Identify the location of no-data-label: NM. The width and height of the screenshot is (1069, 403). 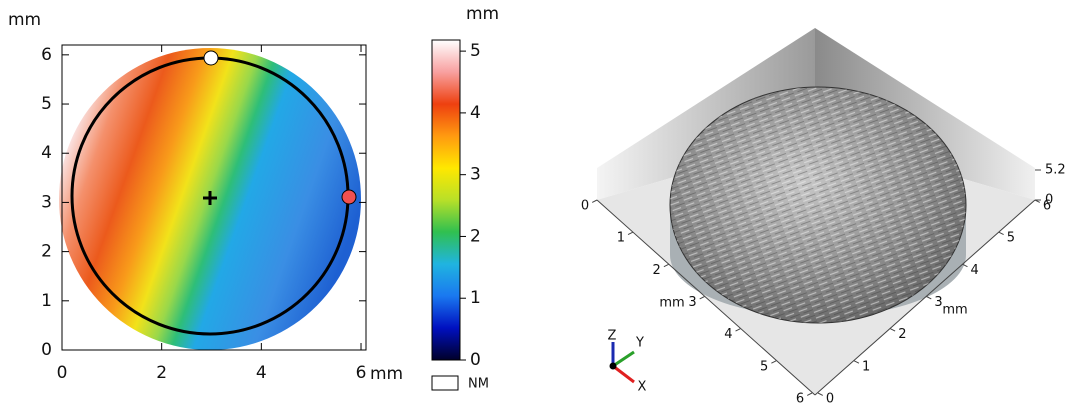
(478, 384).